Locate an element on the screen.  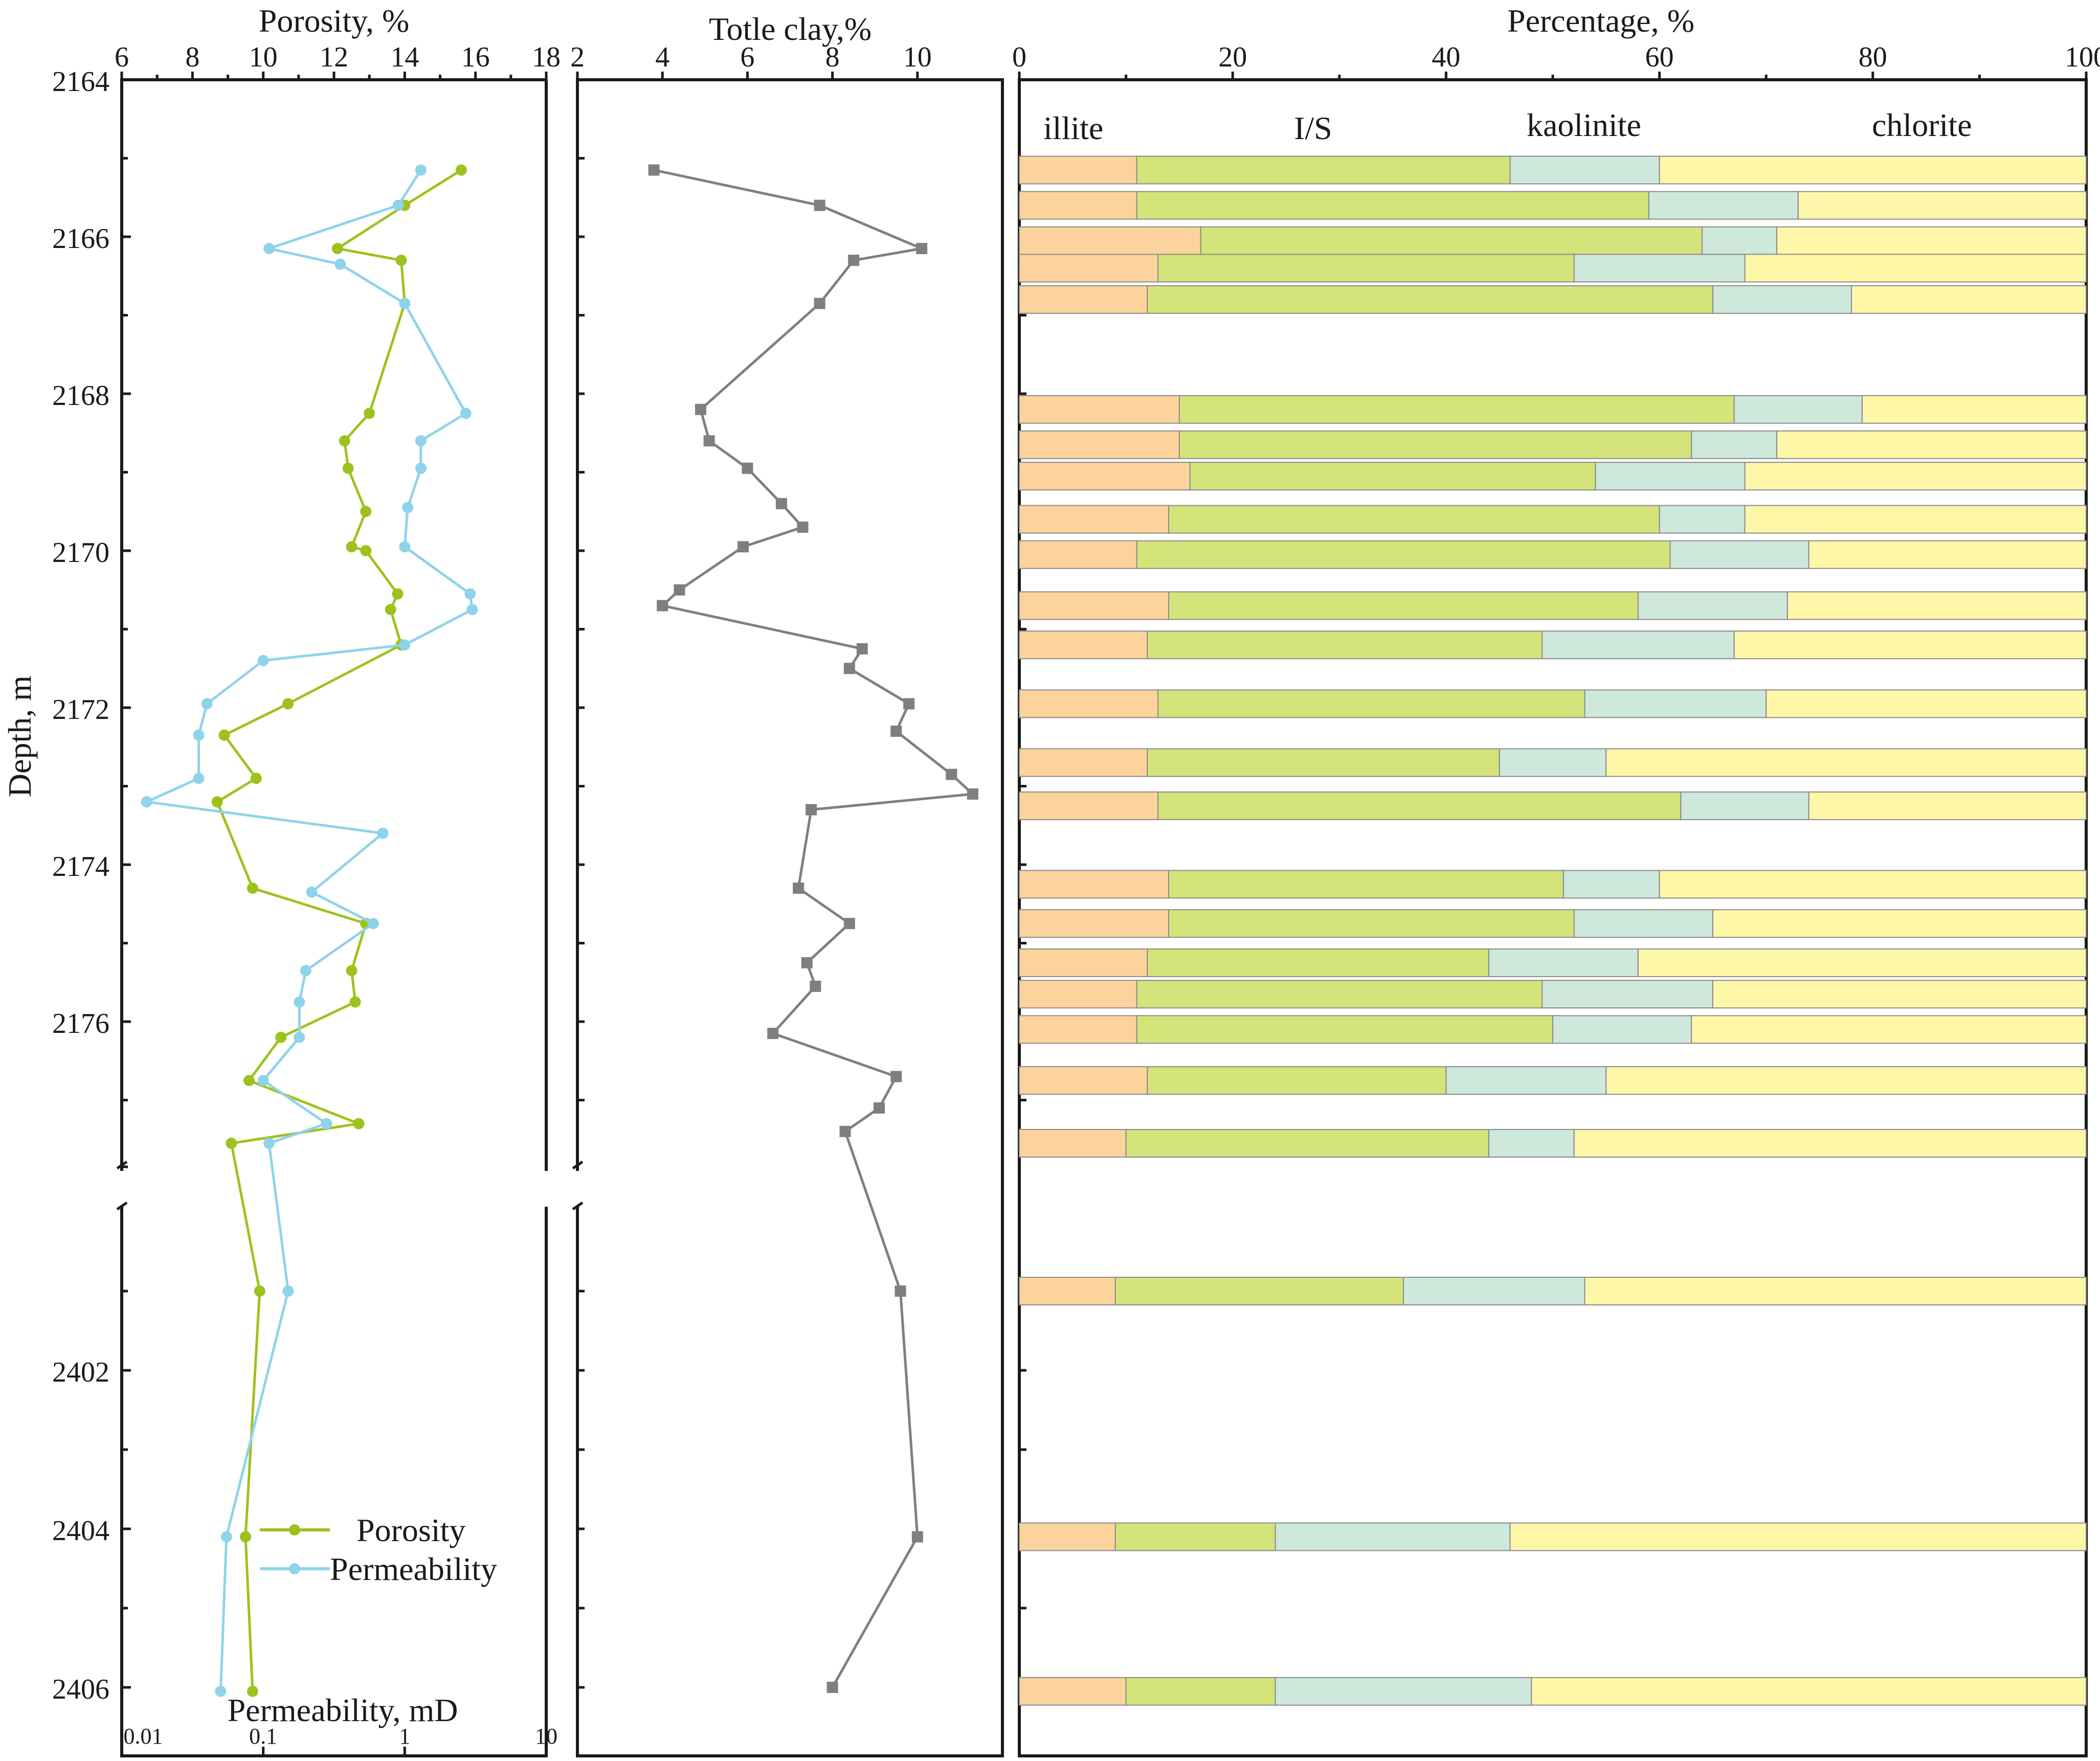
percentage-tick-label: 40 is located at coordinates (1446, 57).